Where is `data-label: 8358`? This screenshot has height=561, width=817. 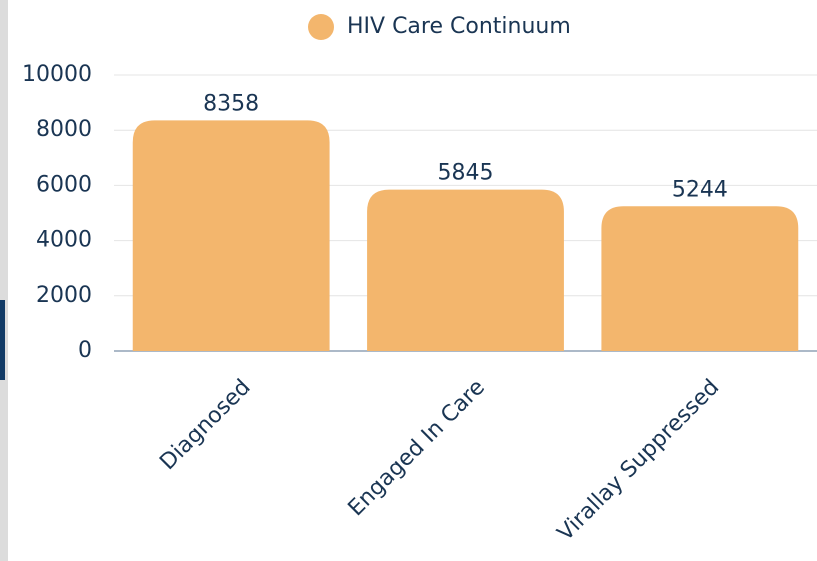 data-label: 8358 is located at coordinates (231, 103).